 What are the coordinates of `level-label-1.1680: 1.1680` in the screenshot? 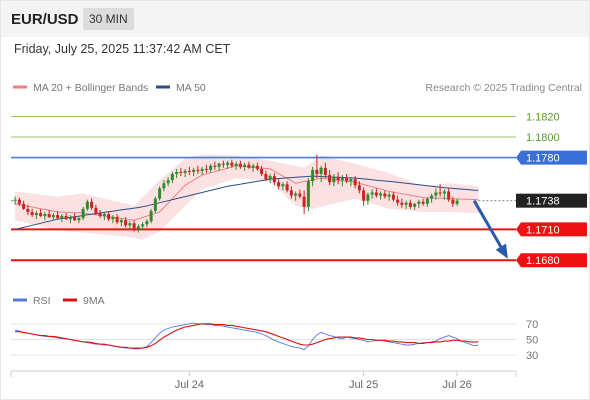 It's located at (543, 261).